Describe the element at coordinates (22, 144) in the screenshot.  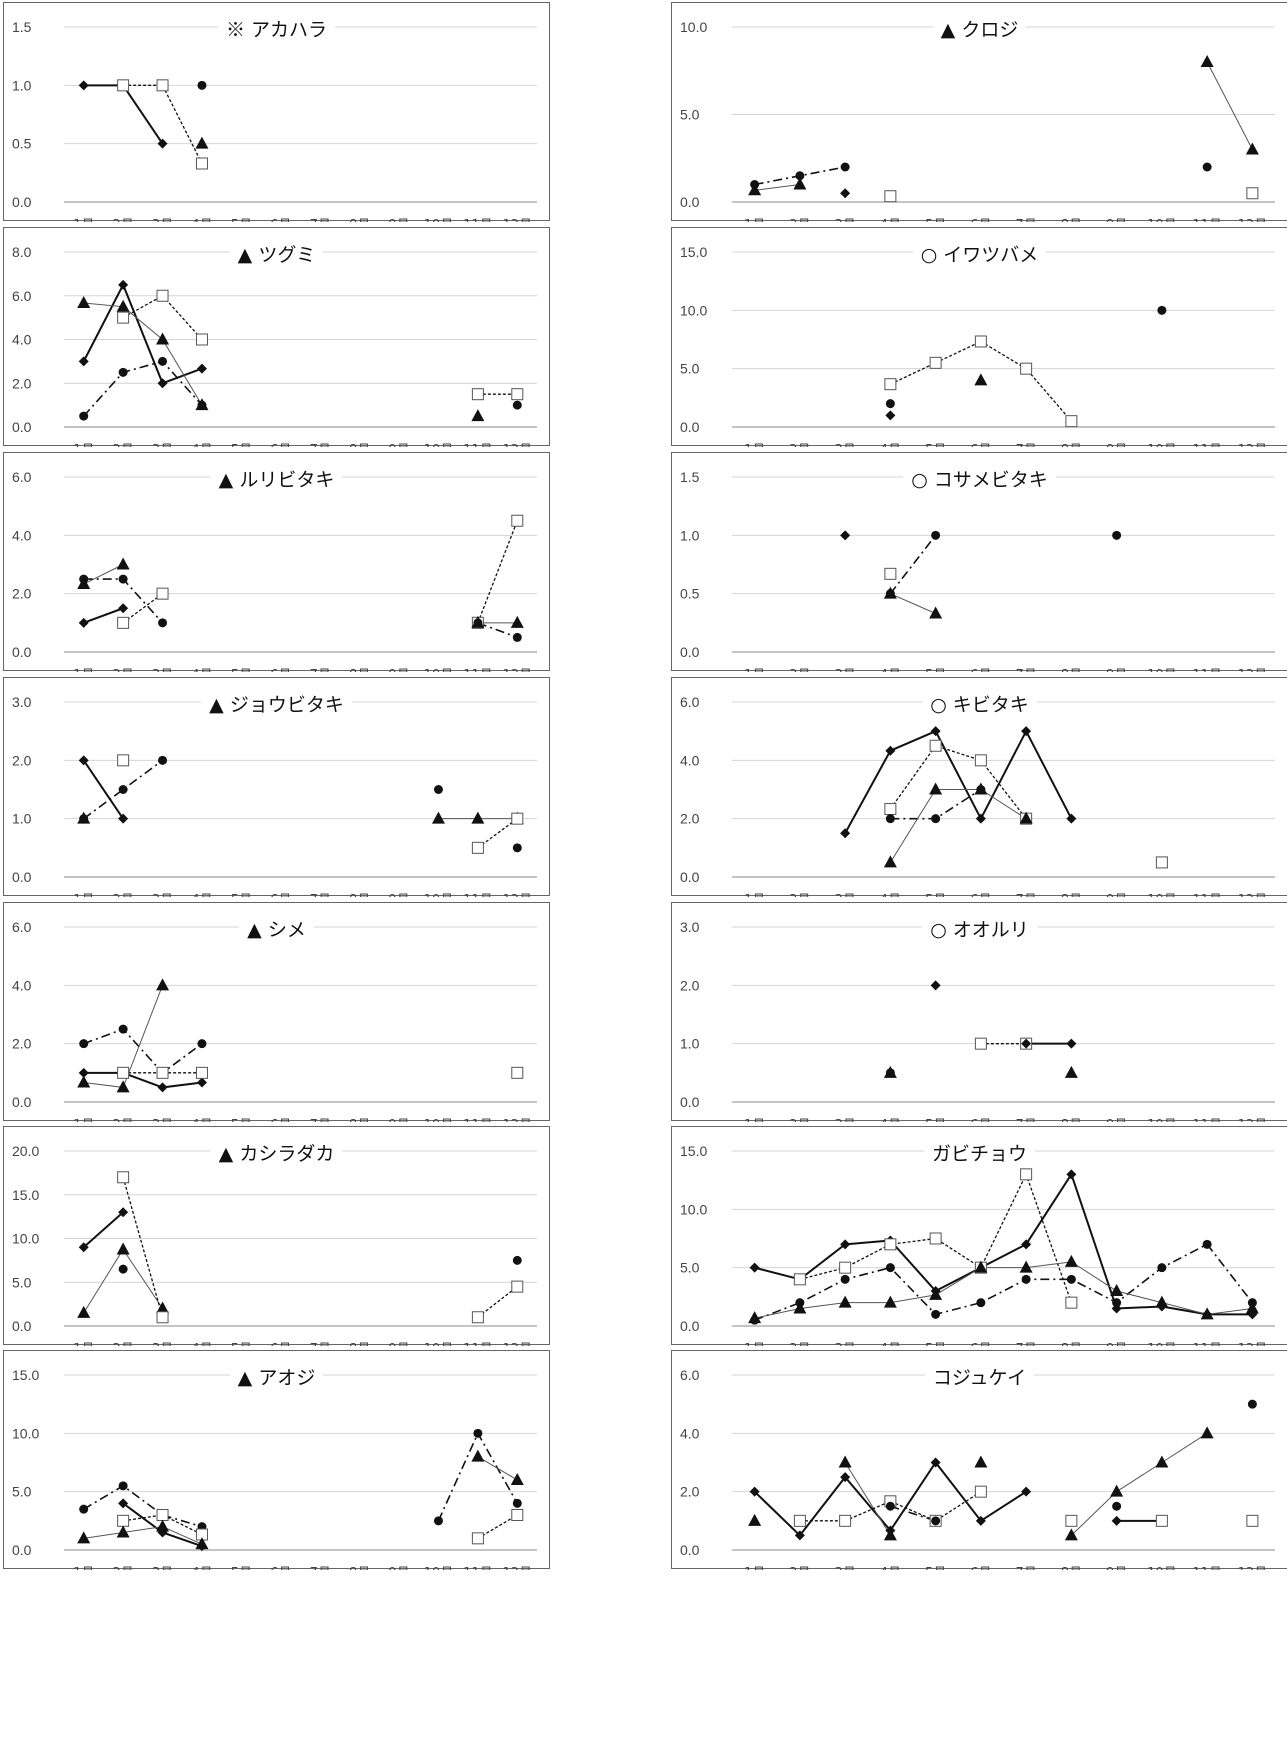
I see `y-tick-label: 0.5` at that location.